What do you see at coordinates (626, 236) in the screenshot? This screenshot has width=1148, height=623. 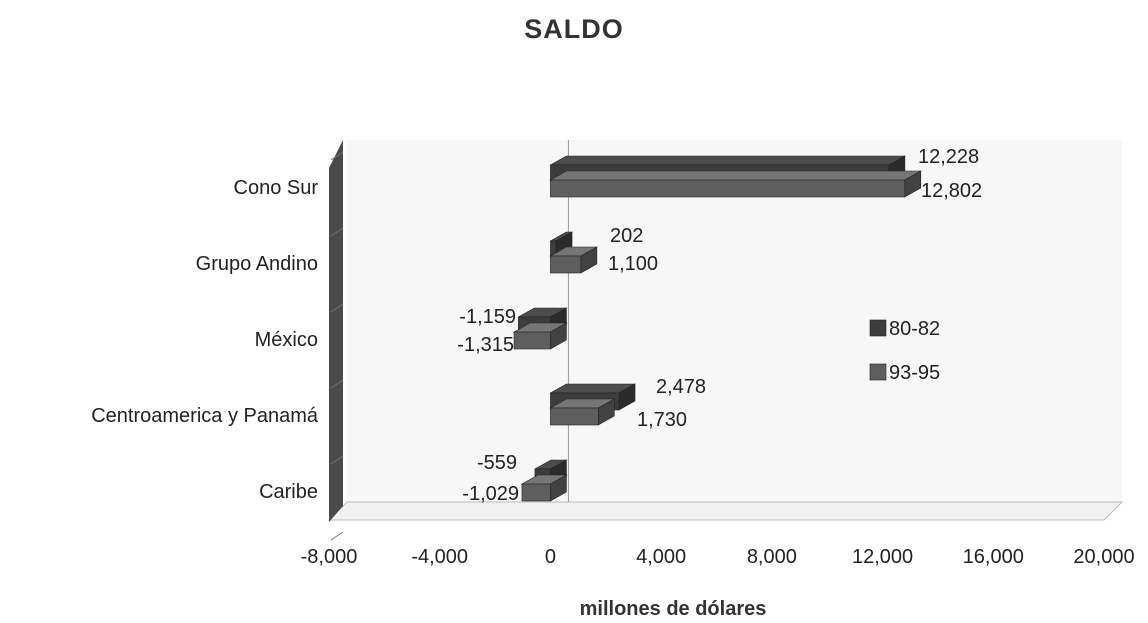 I see `data-label-80-82-1: 202` at bounding box center [626, 236].